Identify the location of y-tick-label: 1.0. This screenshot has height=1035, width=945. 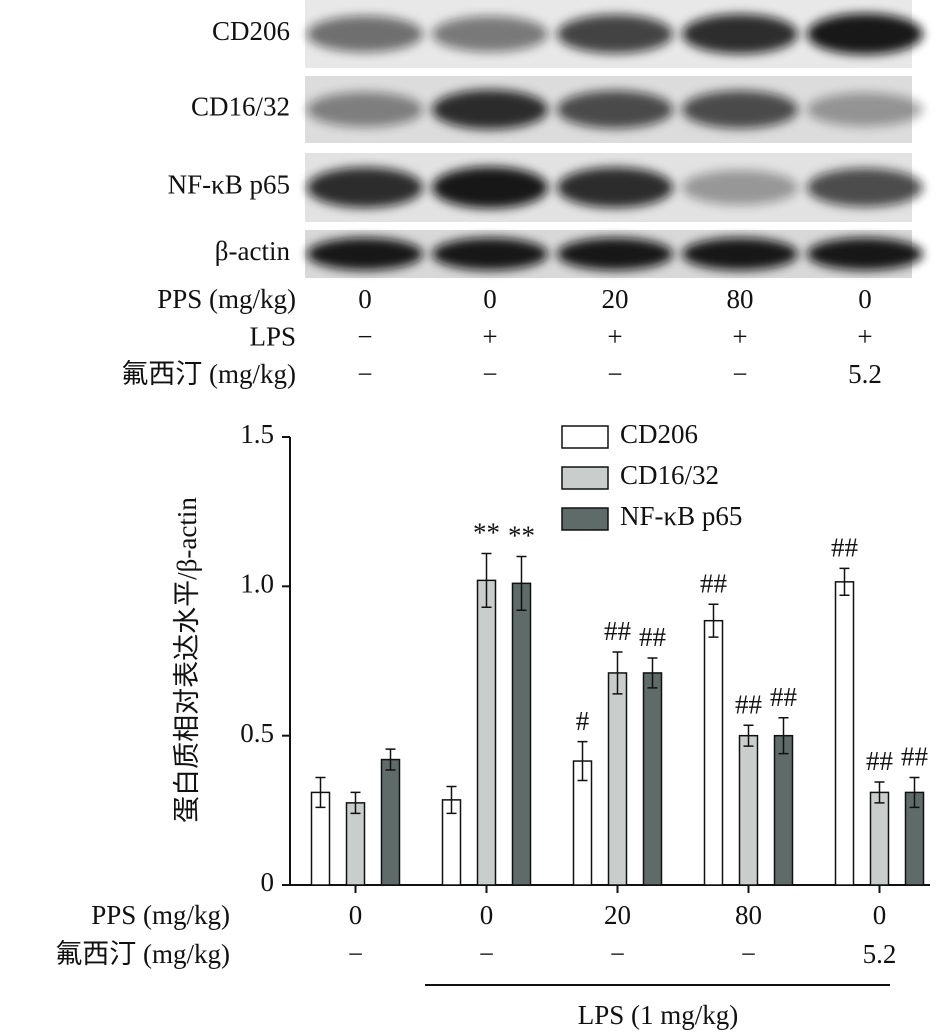
(257, 584).